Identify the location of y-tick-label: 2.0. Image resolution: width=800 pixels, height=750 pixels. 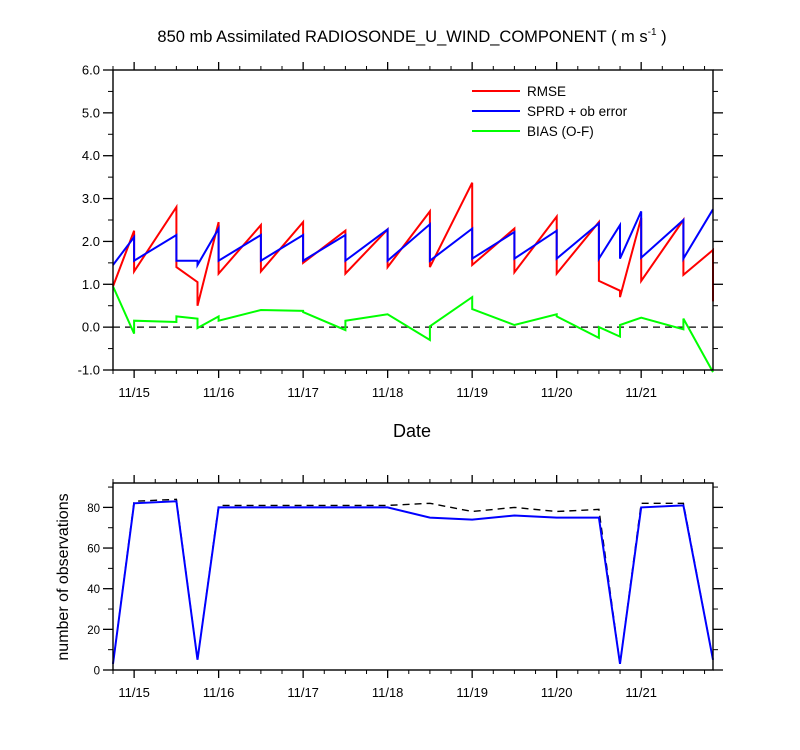
(91, 241).